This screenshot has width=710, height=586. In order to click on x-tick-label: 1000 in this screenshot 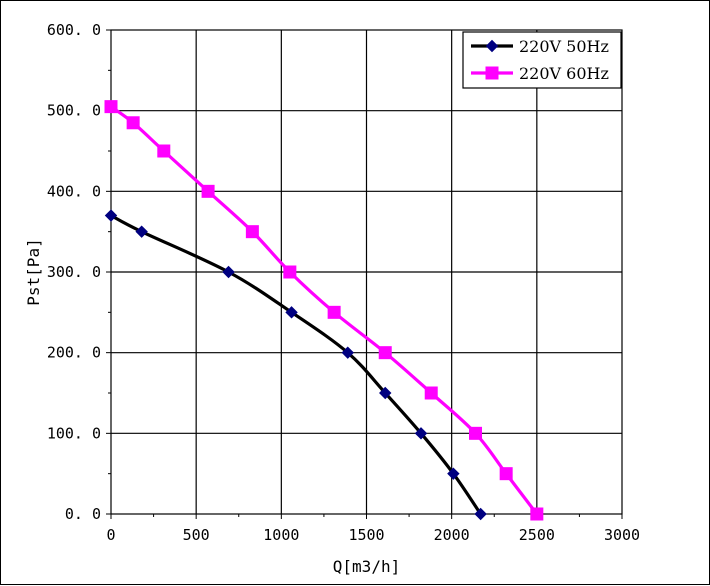, I will do `click(281, 535)`.